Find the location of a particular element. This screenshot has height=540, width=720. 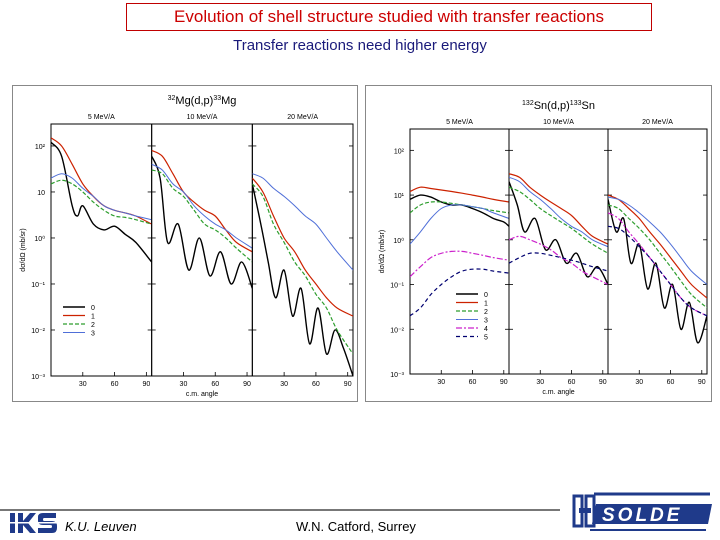

y-tick-label: 10¹ is located at coordinates (399, 196).